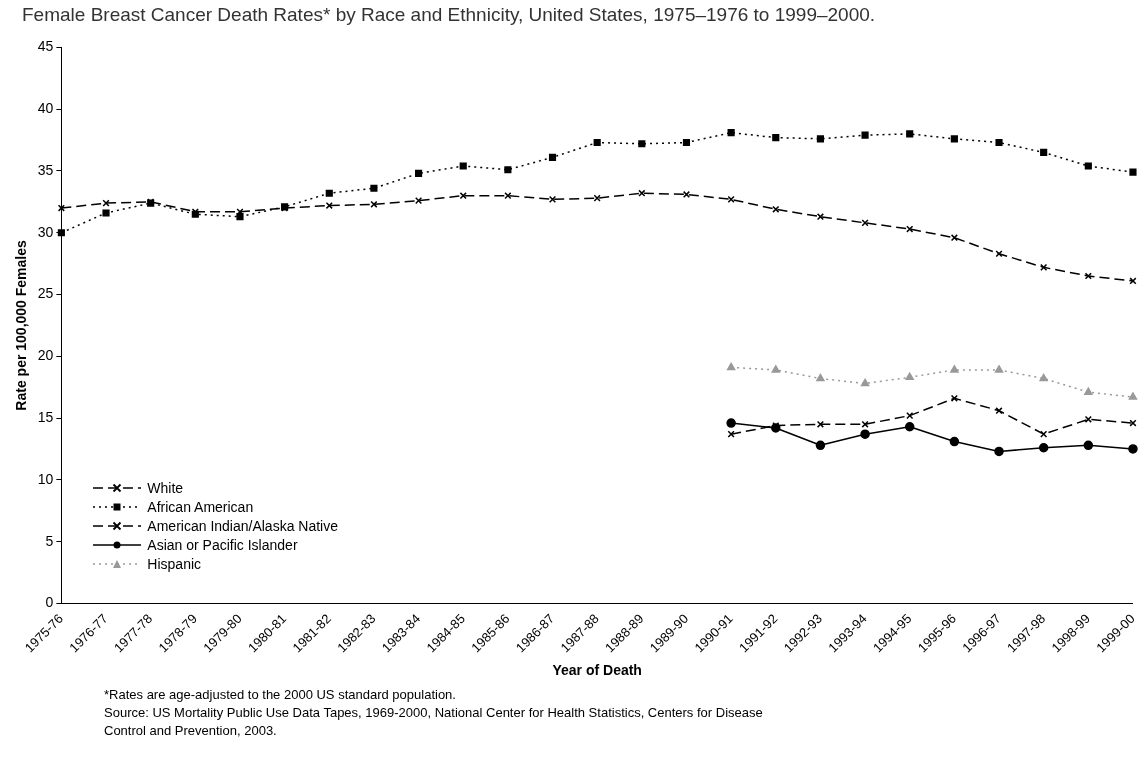 Image resolution: width=1147 pixels, height=761 pixels. What do you see at coordinates (222, 544) in the screenshot?
I see `legend-label: Asian or Pacific Islander` at bounding box center [222, 544].